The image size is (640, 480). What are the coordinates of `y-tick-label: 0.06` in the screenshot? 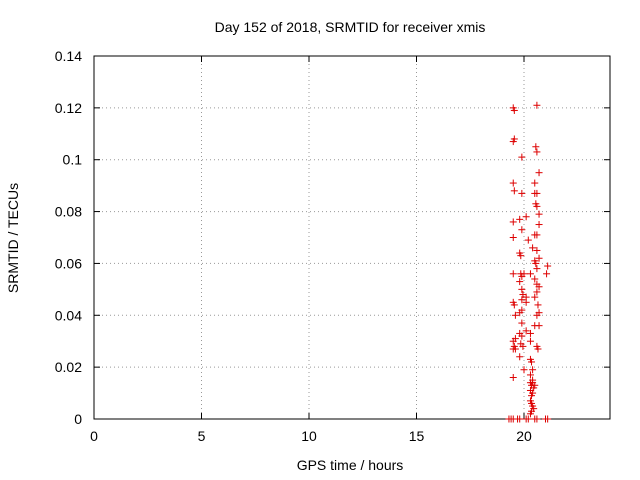 It's located at (68, 263).